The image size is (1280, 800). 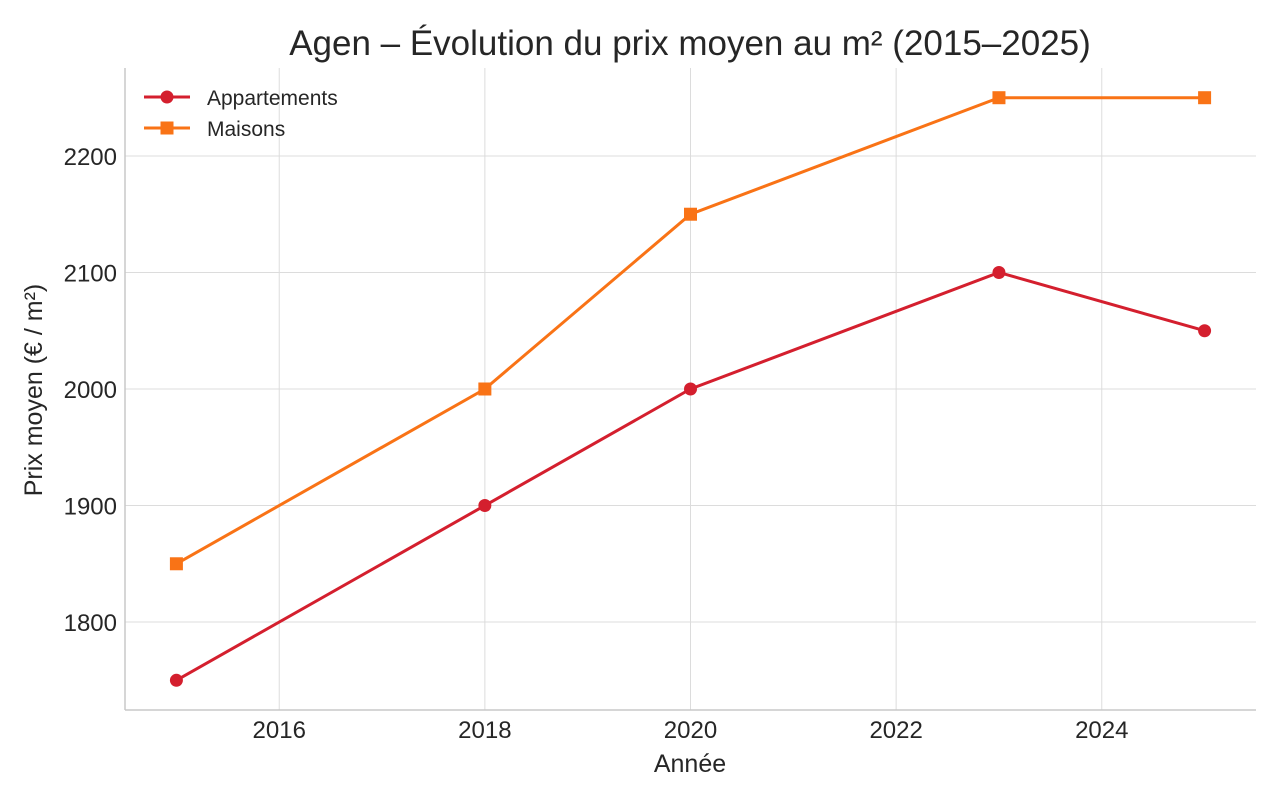 I want to click on y-tick-label: 1900, so click(x=90, y=507).